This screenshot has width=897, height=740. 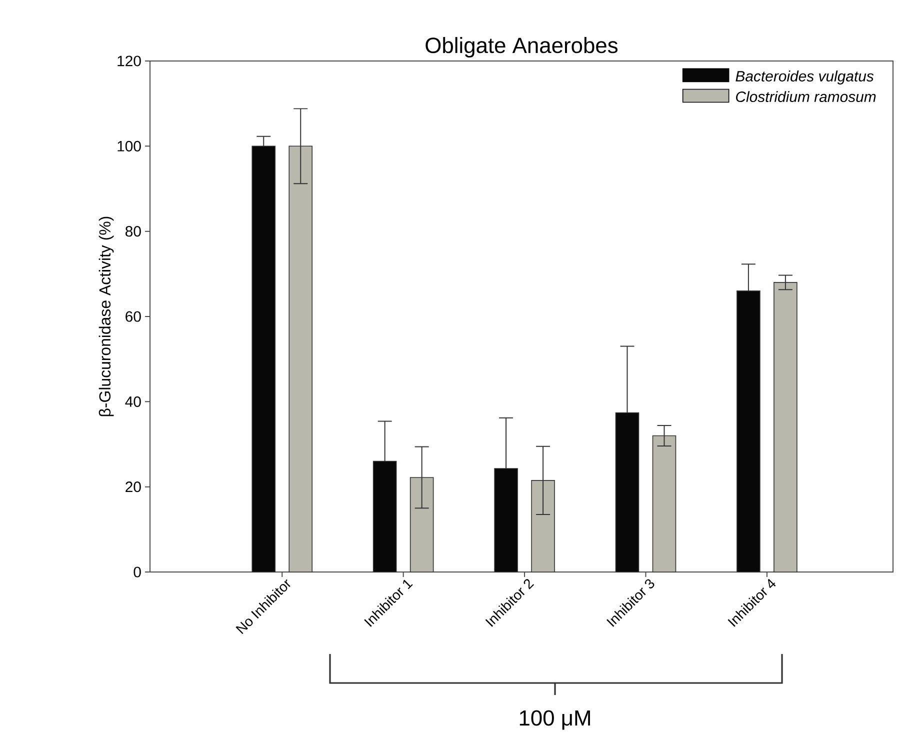 I want to click on chart-title: Obligate Anaerobes, so click(x=522, y=47).